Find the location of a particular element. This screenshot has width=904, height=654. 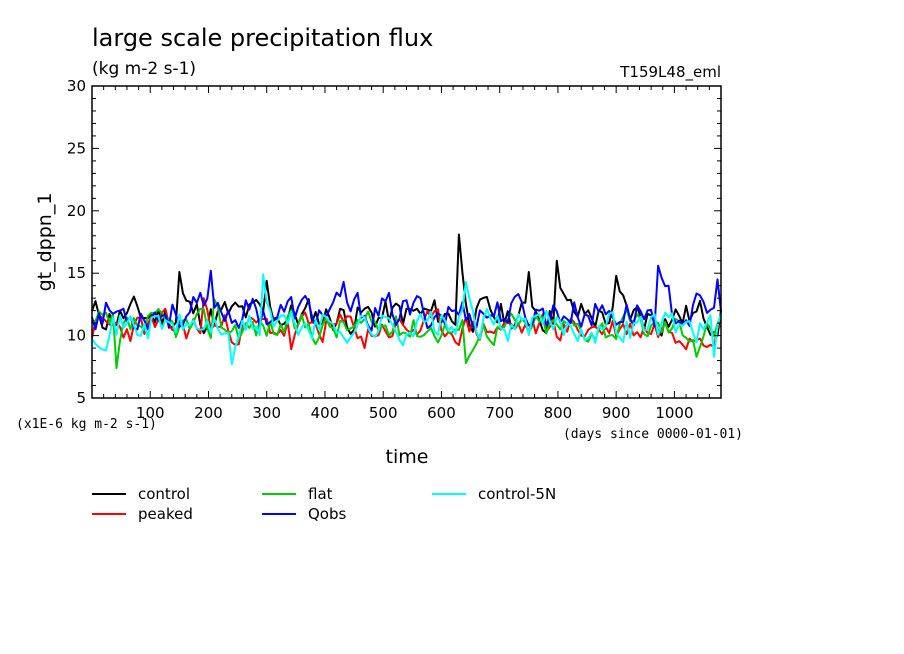

y-tick-label: 15 is located at coordinates (76, 273).